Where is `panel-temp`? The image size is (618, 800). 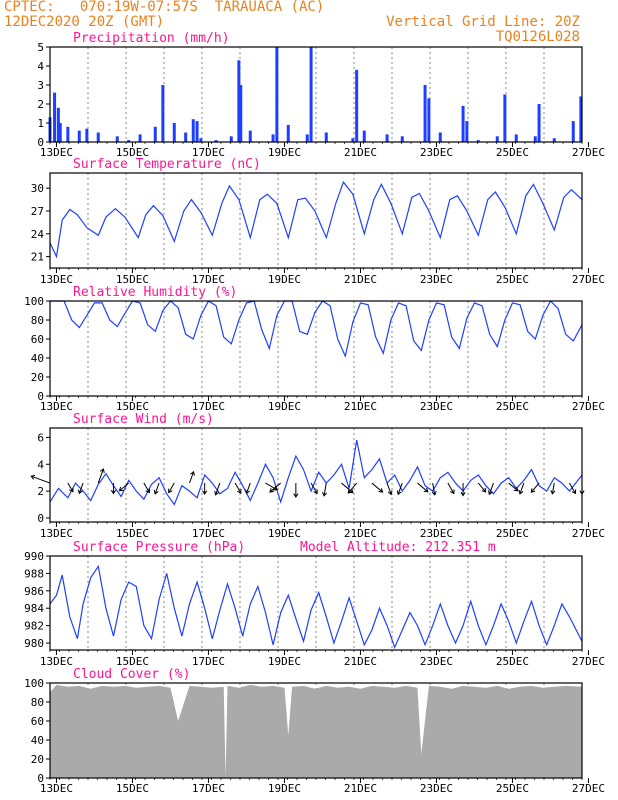 panel-temp is located at coordinates (317, 222).